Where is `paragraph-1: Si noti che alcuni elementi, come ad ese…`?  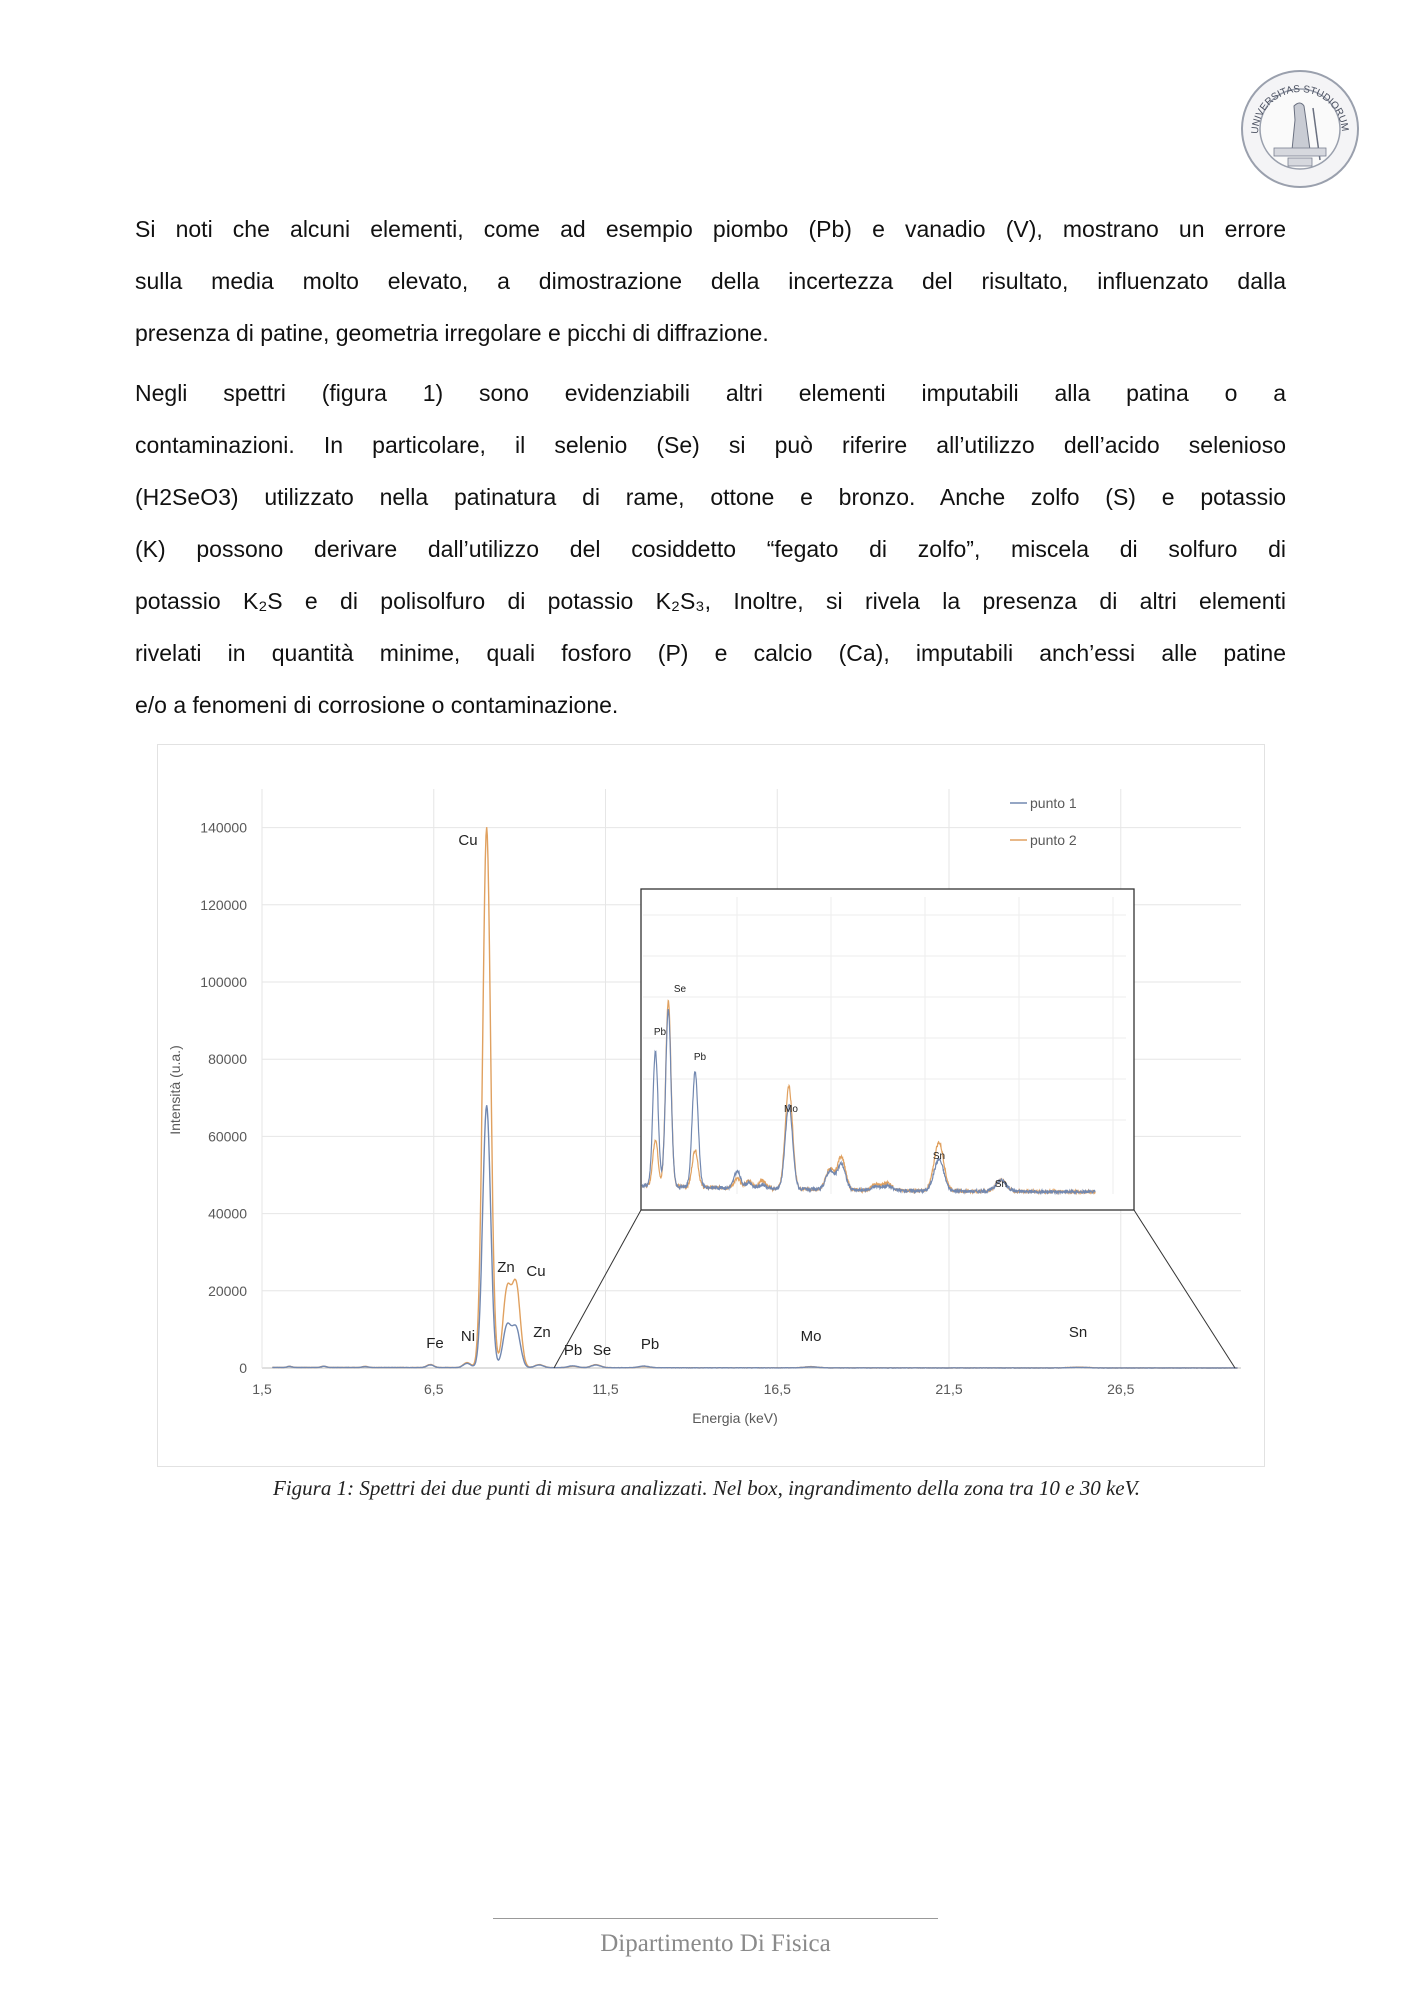 paragraph-1: Si noti che alcuni elementi, come ad ese… is located at coordinates (710, 281).